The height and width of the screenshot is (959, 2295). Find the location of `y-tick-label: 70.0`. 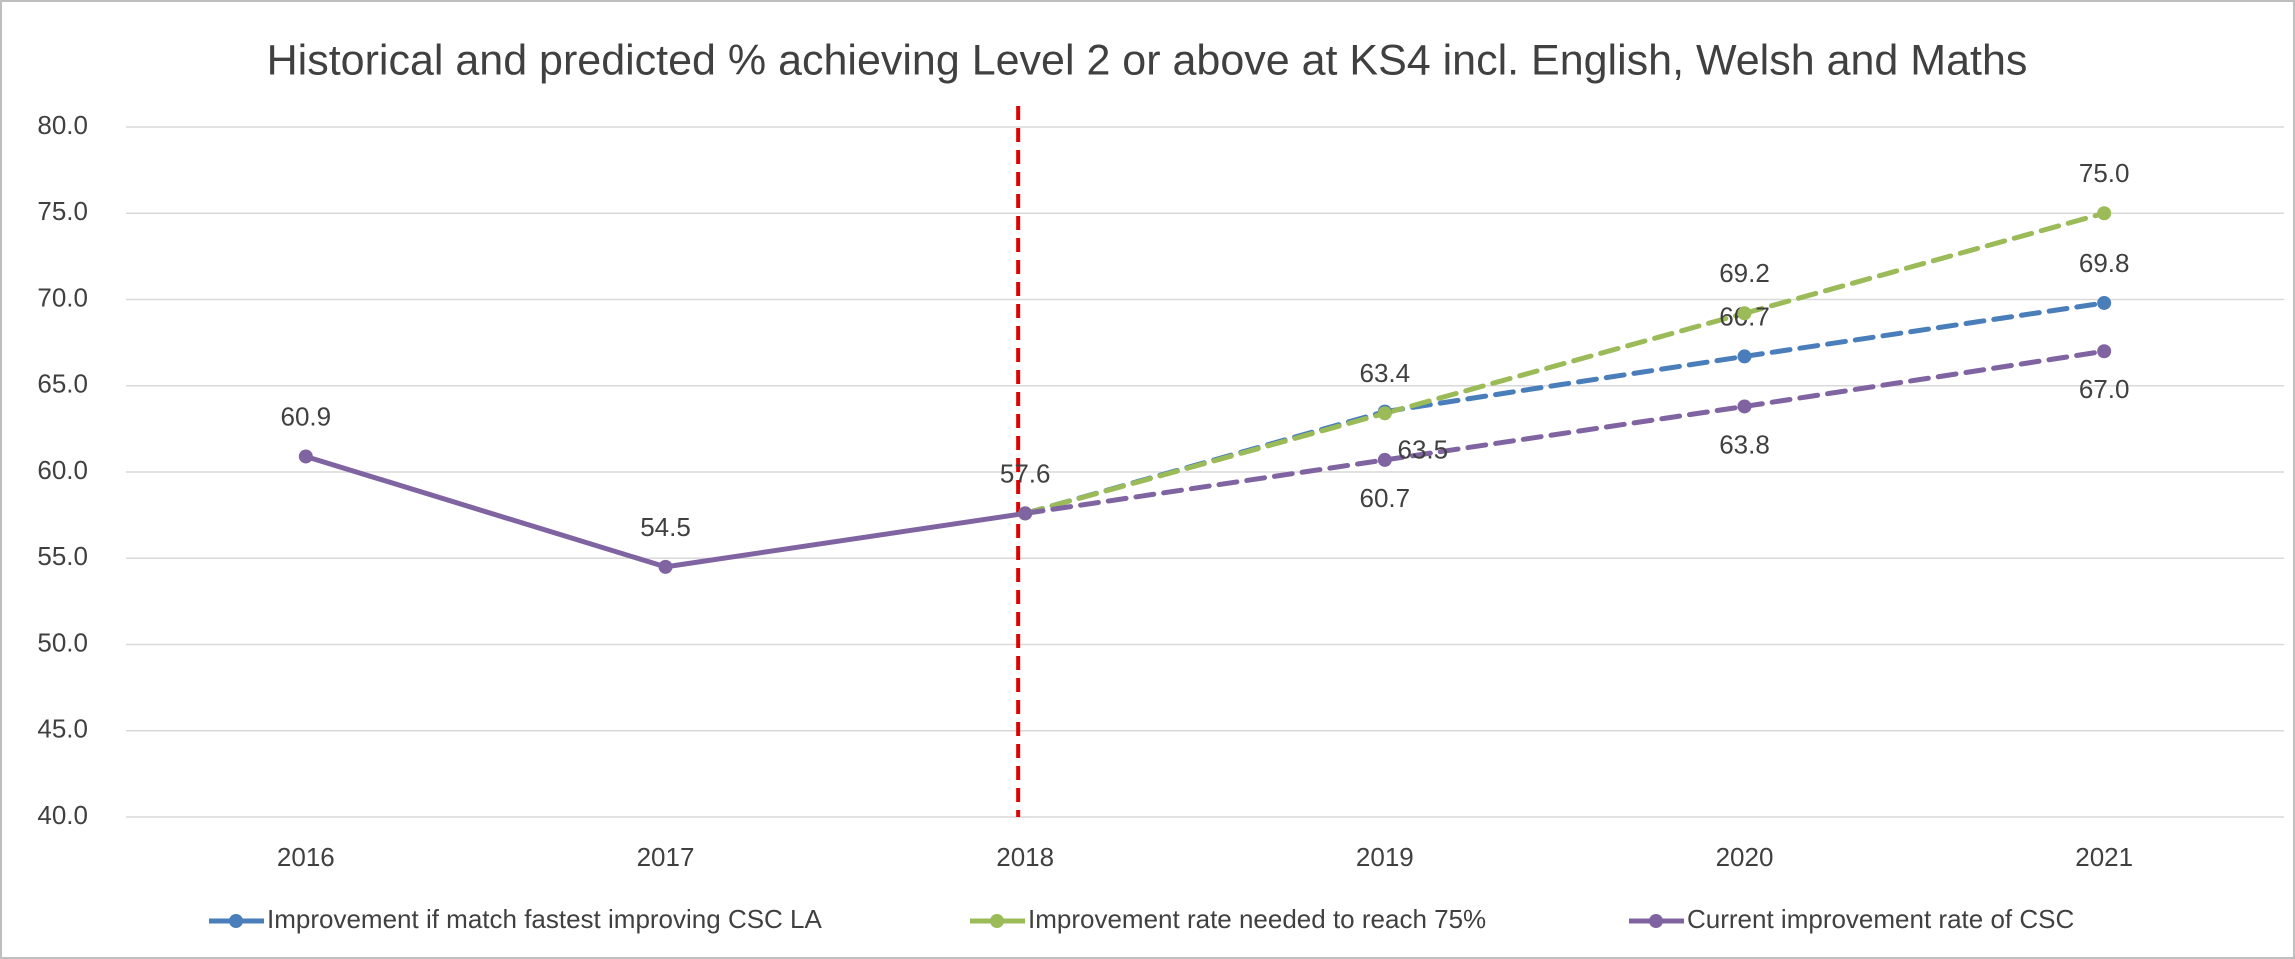

y-tick-label: 70.0 is located at coordinates (62, 297).